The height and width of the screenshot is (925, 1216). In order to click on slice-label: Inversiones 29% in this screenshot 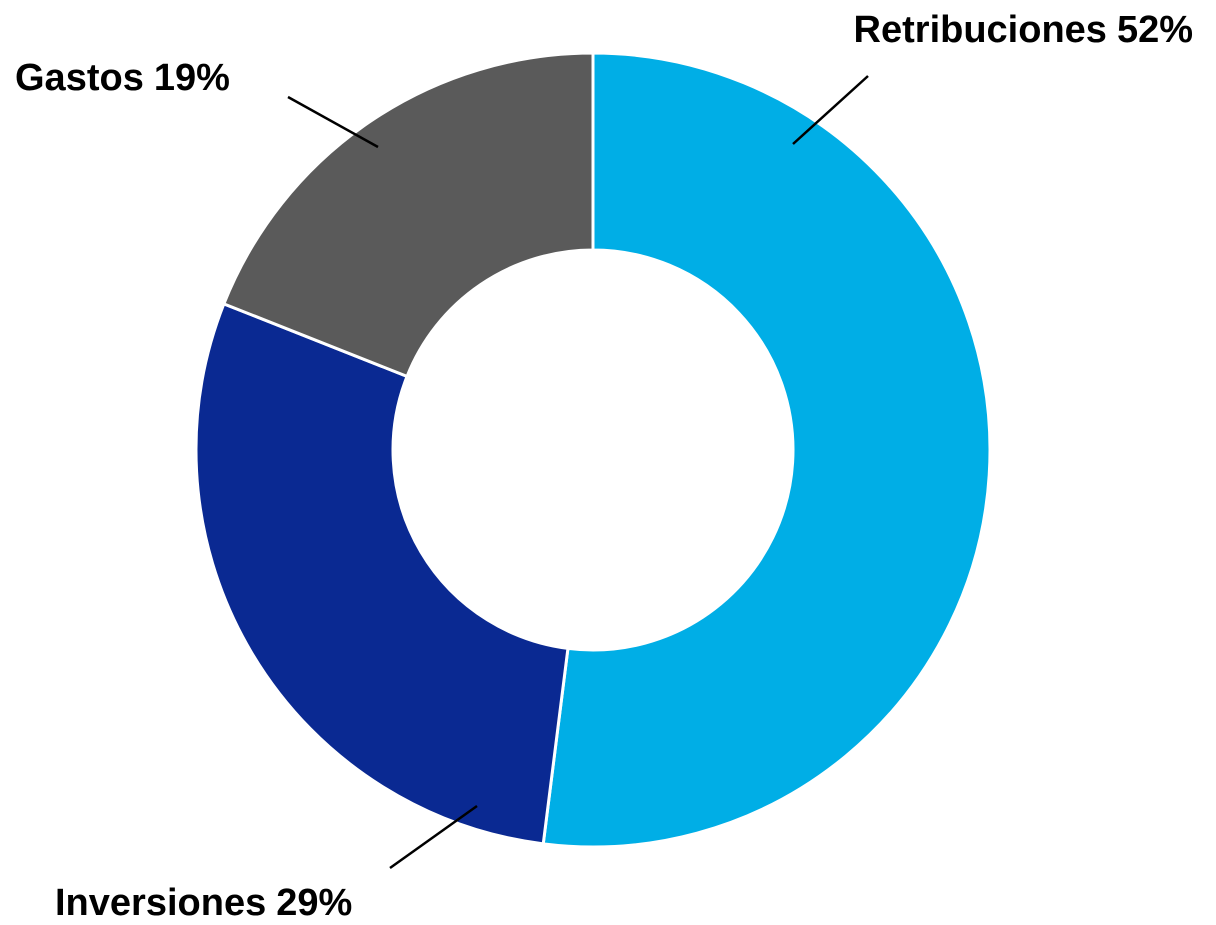, I will do `click(203, 903)`.